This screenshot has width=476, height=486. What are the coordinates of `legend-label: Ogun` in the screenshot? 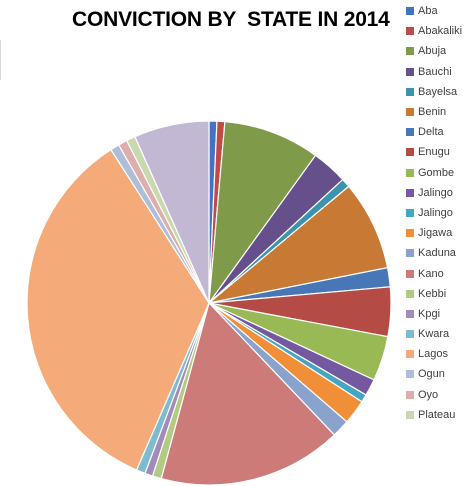 It's located at (431, 374).